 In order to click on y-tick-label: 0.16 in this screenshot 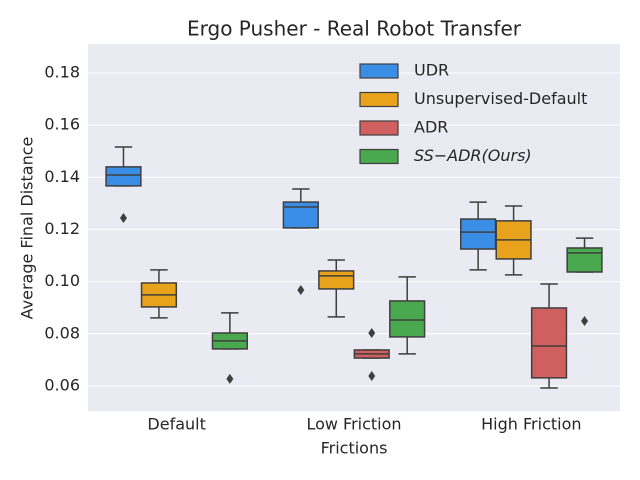, I will do `click(62, 124)`.